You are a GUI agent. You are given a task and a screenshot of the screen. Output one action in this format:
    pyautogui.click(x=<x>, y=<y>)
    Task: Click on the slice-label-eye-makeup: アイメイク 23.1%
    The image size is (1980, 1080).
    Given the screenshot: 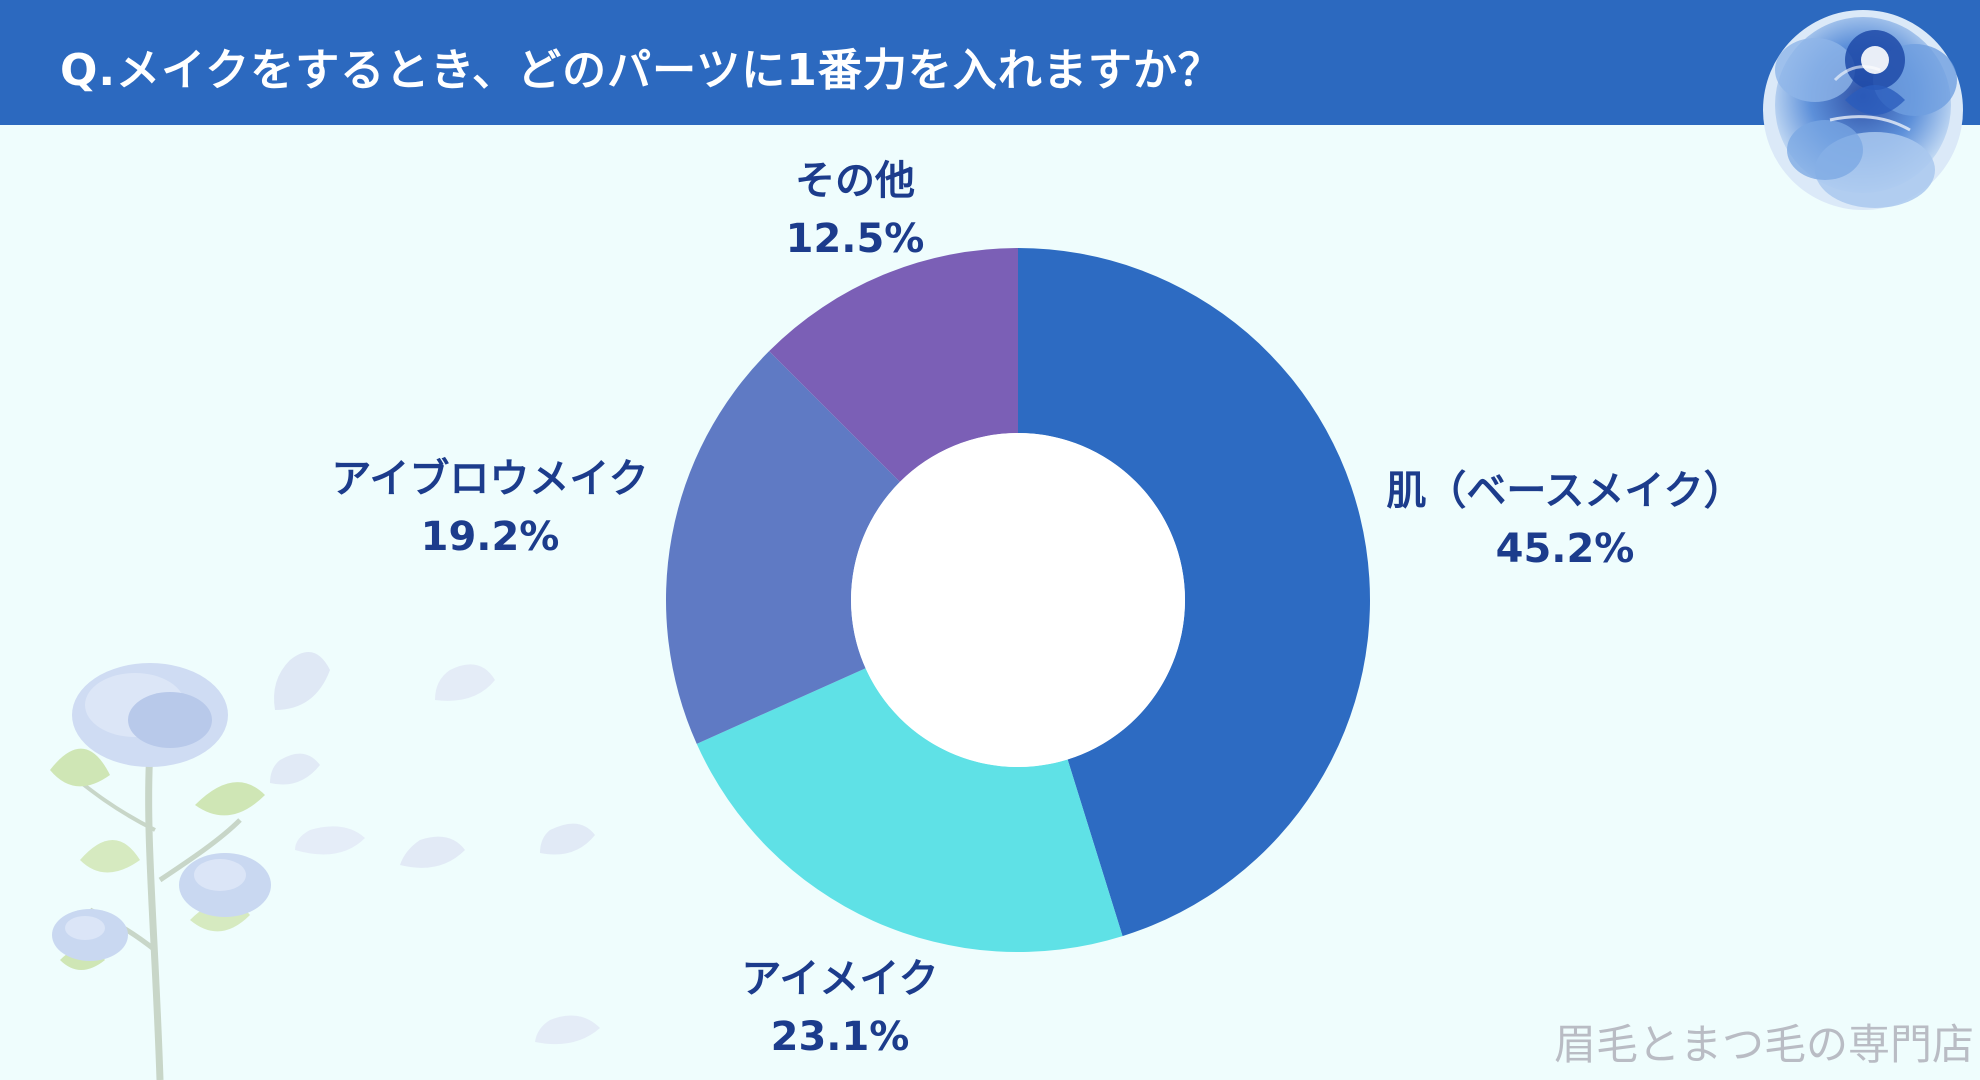 What is the action you would take?
    pyautogui.click(x=840, y=1008)
    